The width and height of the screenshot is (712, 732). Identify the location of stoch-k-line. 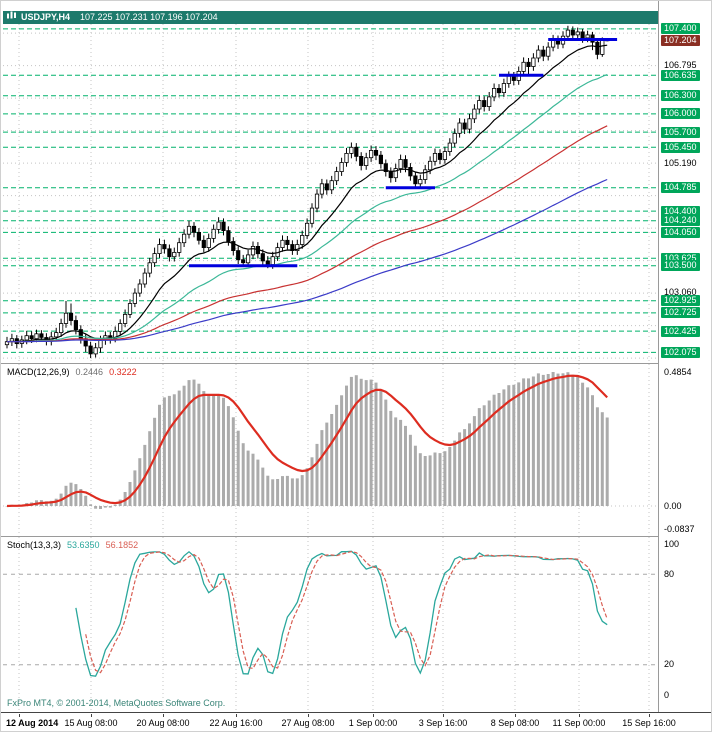
(341, 613).